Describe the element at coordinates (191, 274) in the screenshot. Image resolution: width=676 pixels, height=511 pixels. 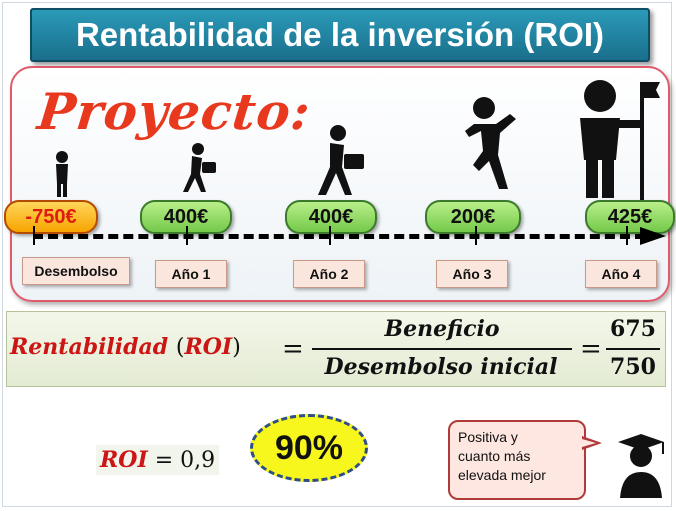
I see `period-label: Año 1` at that location.